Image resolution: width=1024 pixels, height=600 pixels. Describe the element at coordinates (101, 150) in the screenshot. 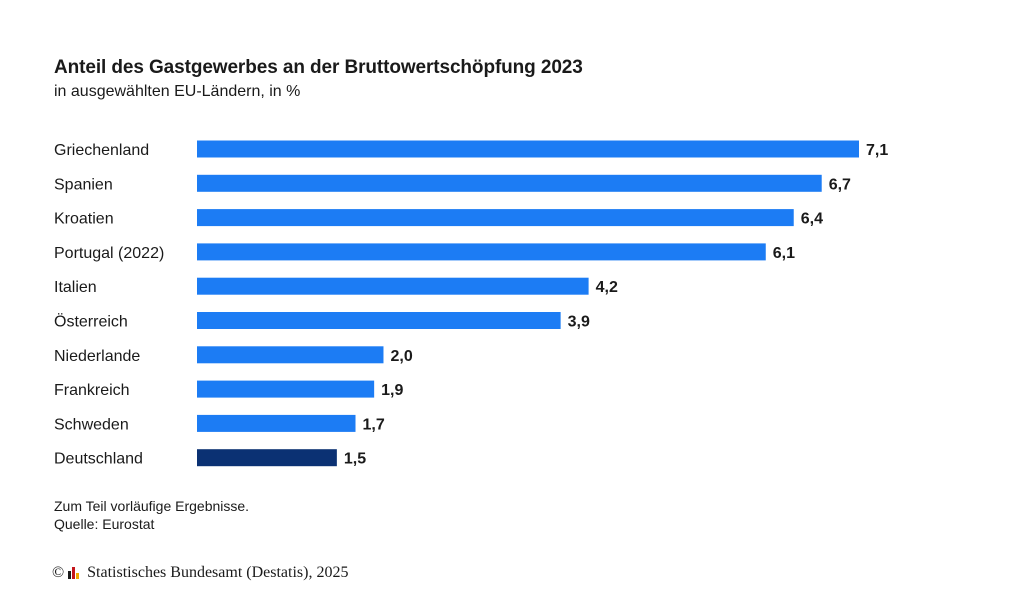

I see `category-label: Griechenland` at that location.